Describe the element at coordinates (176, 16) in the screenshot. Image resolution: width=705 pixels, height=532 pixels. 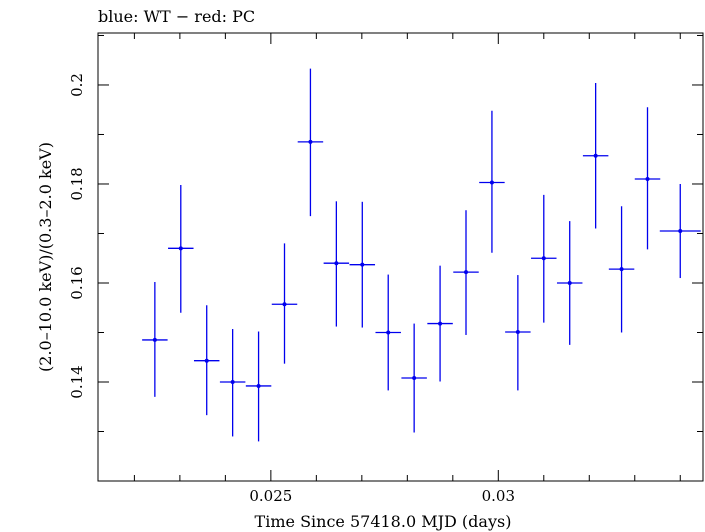
I see `chart-title: blue: WT − red: PC` at that location.